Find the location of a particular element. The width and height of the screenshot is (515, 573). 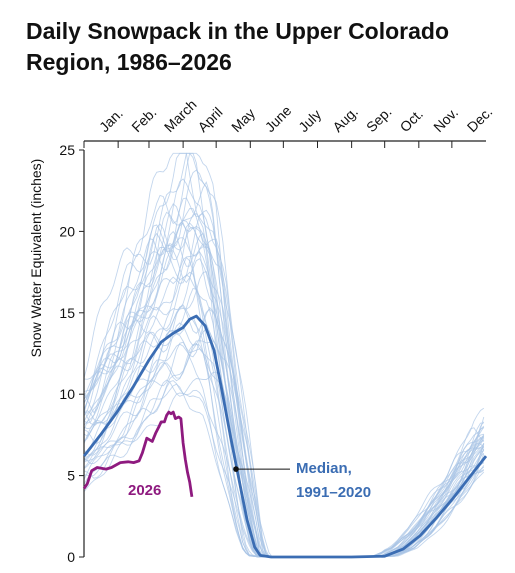

series-2026-line is located at coordinates (138, 454).